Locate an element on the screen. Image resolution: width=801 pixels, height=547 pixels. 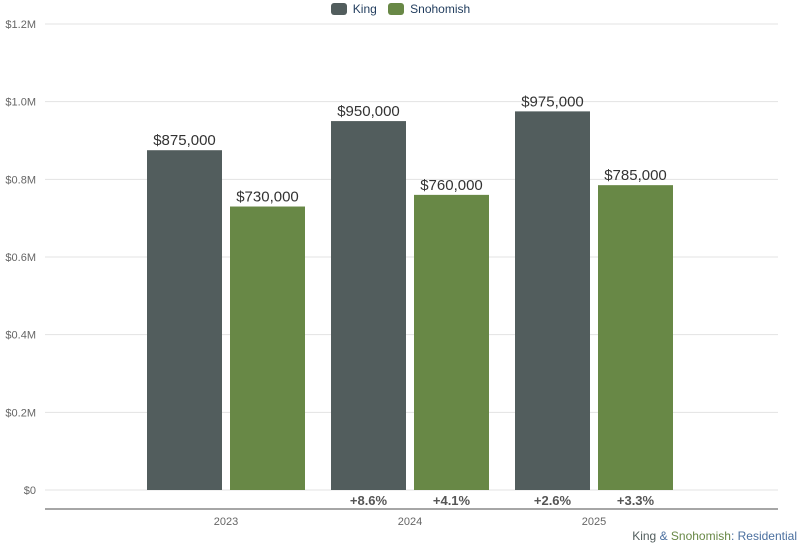
data-label: $785,000 is located at coordinates (635, 175).